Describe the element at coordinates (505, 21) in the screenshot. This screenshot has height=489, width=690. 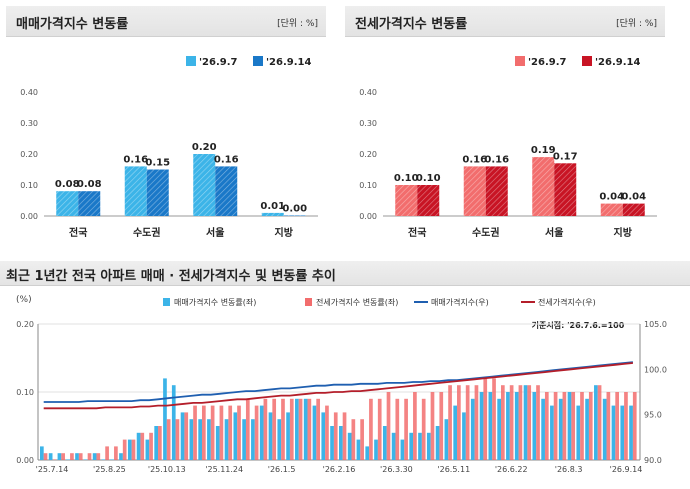
I see `jeonse-panel-header: 전세가격지수 변동률 [단위 : %]` at that location.